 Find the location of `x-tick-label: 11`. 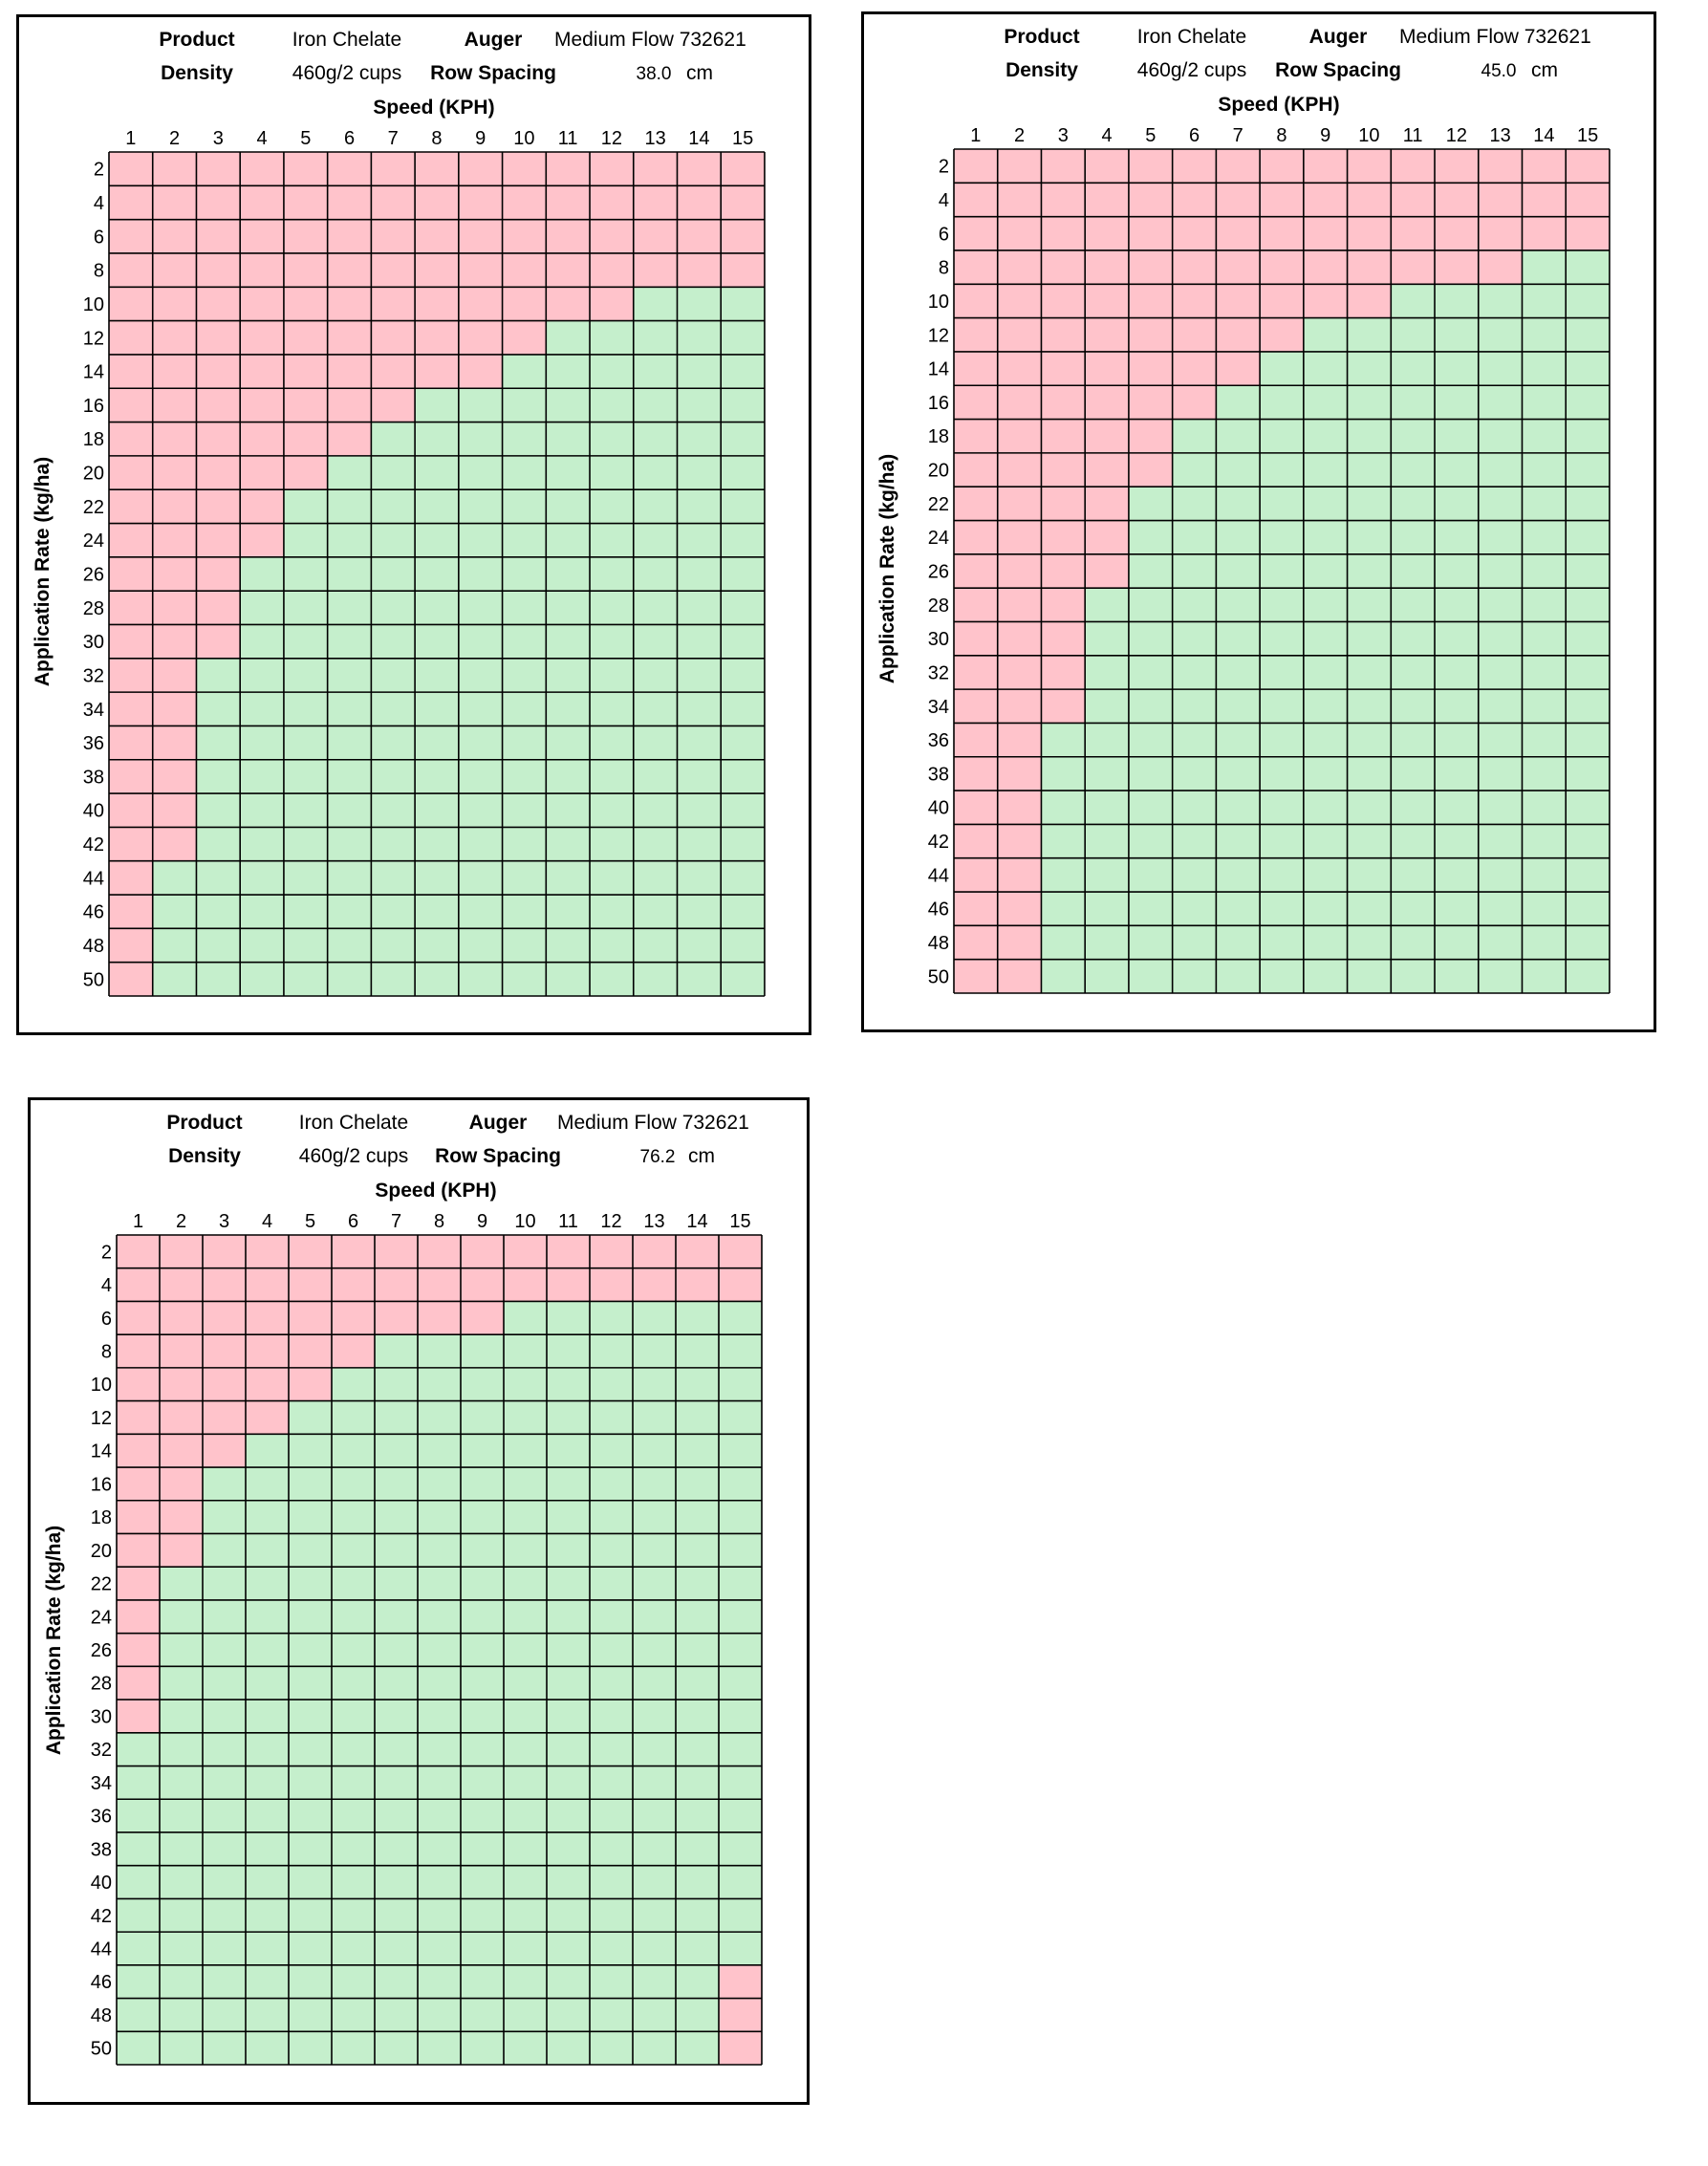

x-tick-label: 11 is located at coordinates (568, 138).